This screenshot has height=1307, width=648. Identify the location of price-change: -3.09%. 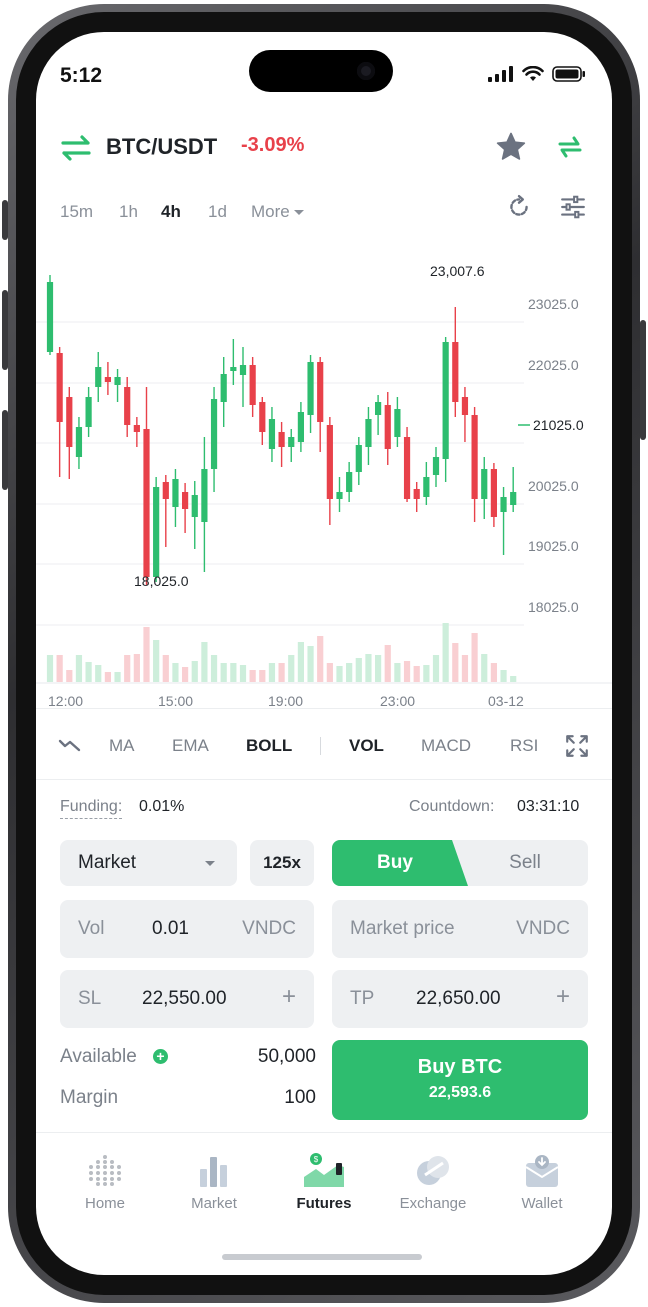
(273, 145).